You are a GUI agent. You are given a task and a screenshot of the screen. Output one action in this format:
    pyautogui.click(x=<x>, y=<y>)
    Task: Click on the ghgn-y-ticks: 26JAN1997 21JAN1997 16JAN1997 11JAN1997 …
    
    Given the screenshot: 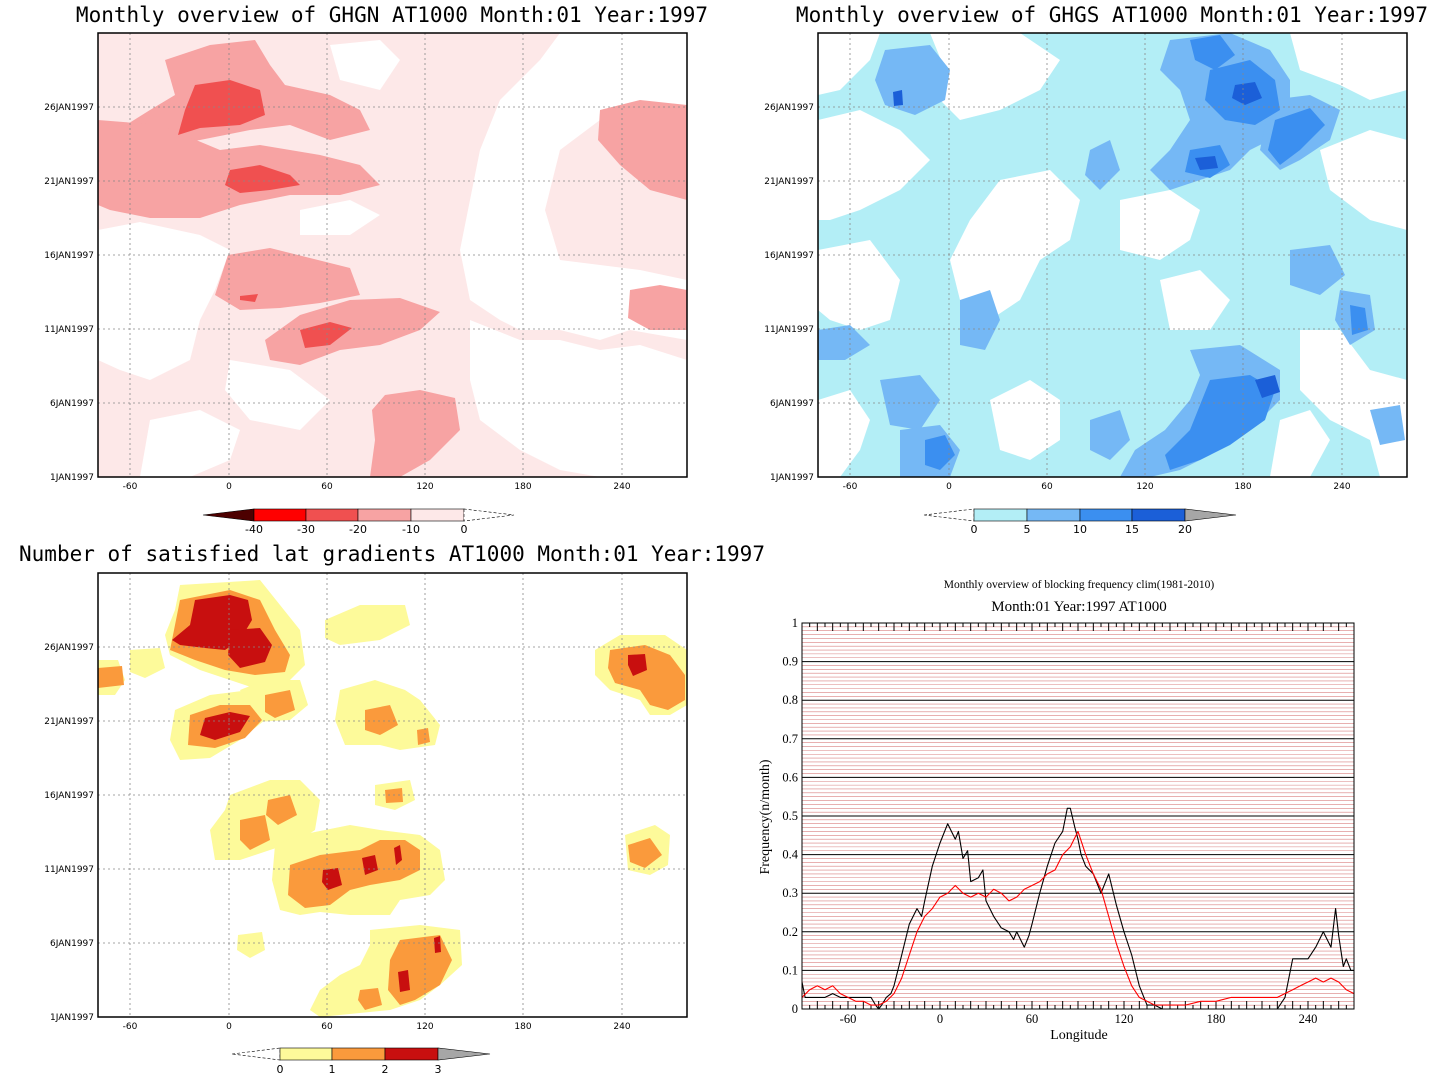 What is the action you would take?
    pyautogui.click(x=69, y=293)
    